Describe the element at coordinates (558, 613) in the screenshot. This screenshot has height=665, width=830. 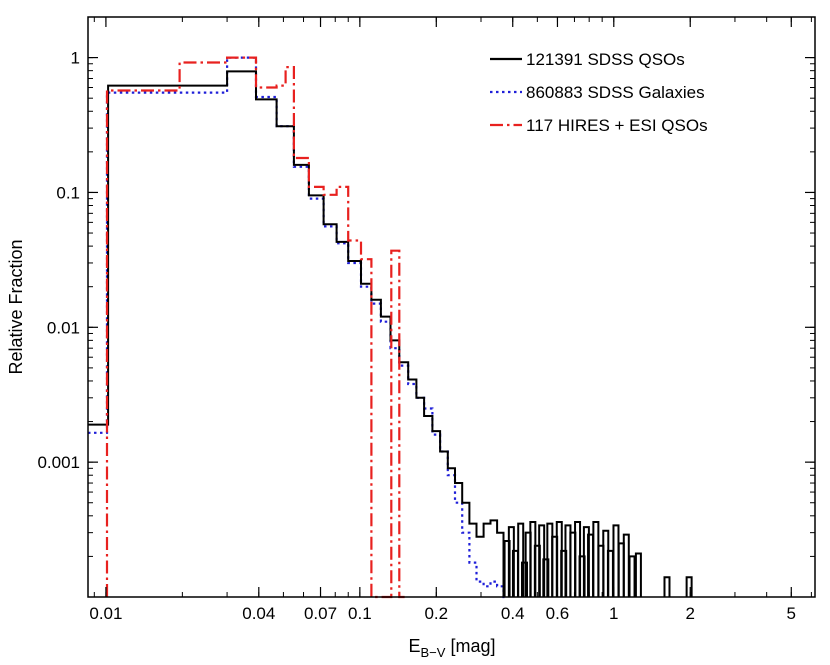
I see `x-tick-label: 0.6` at that location.